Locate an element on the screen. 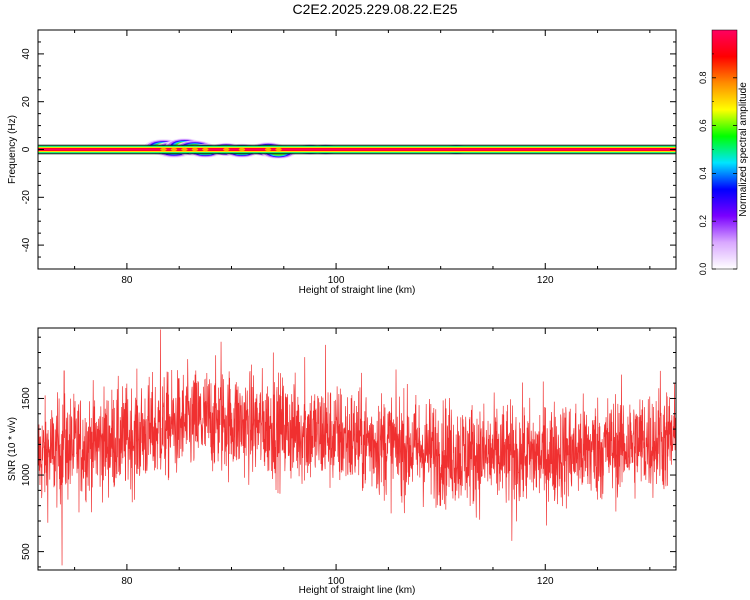  spectrogram-x-tick-label: 100 is located at coordinates (336, 280).